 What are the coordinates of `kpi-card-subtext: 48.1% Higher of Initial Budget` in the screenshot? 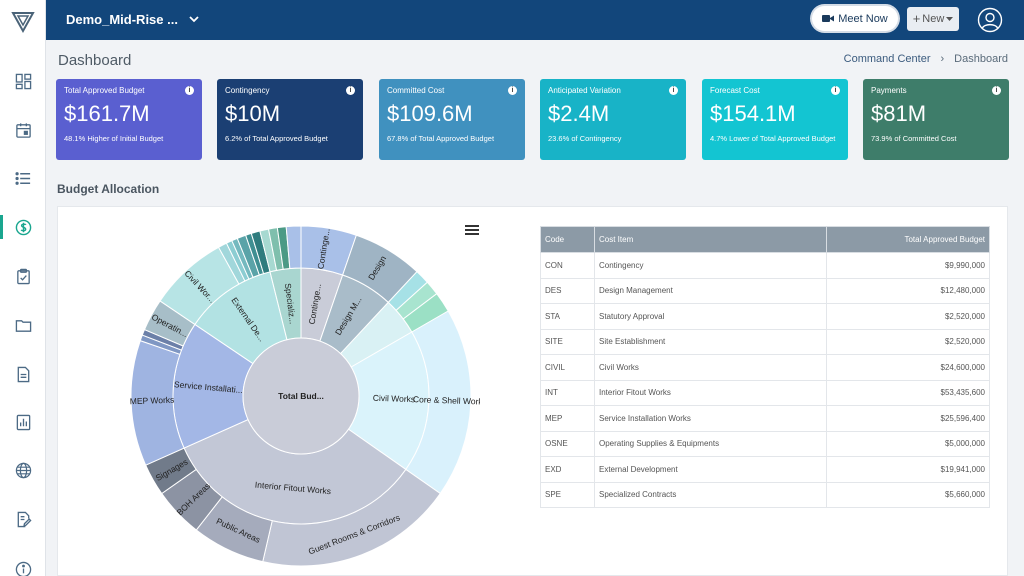 It's located at (114, 138).